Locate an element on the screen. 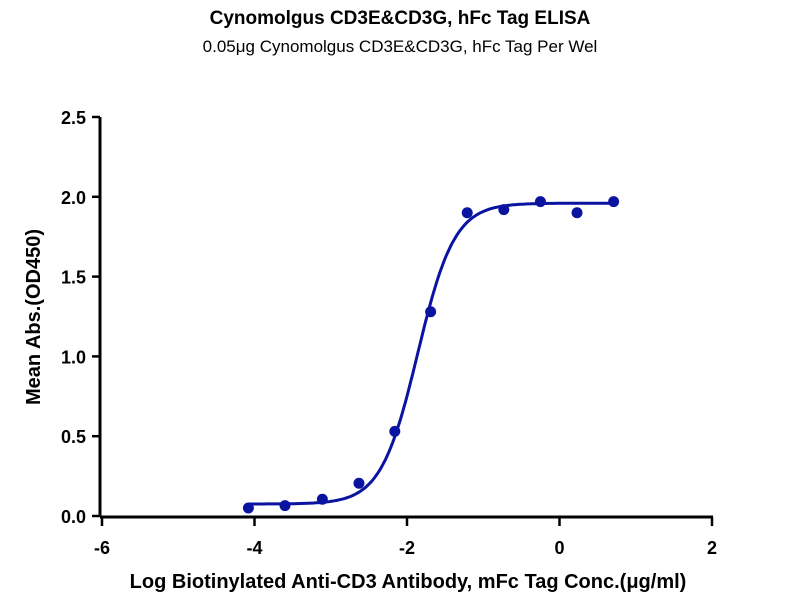 This screenshot has width=800, height=605. y-tick-label: 1.5 is located at coordinates (73, 278).